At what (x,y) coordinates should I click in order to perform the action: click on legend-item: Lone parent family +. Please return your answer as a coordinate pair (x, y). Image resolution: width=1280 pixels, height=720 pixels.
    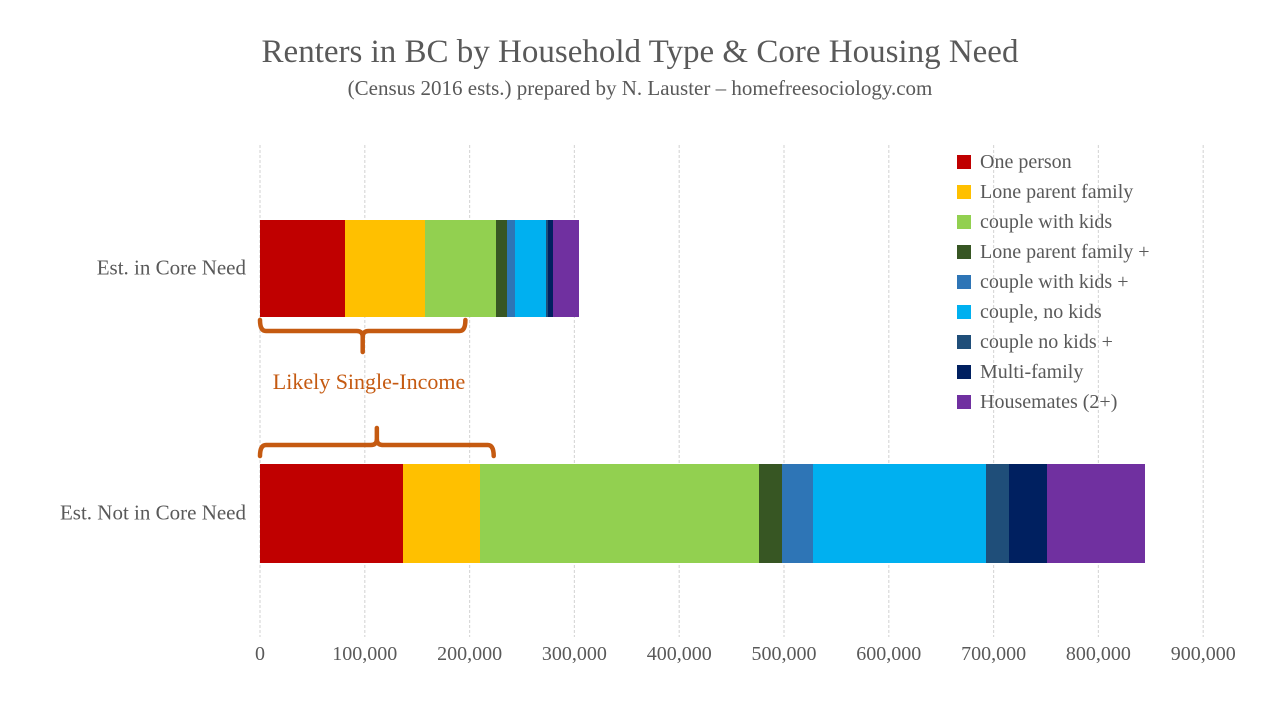
    Looking at the image, I should click on (1053, 252).